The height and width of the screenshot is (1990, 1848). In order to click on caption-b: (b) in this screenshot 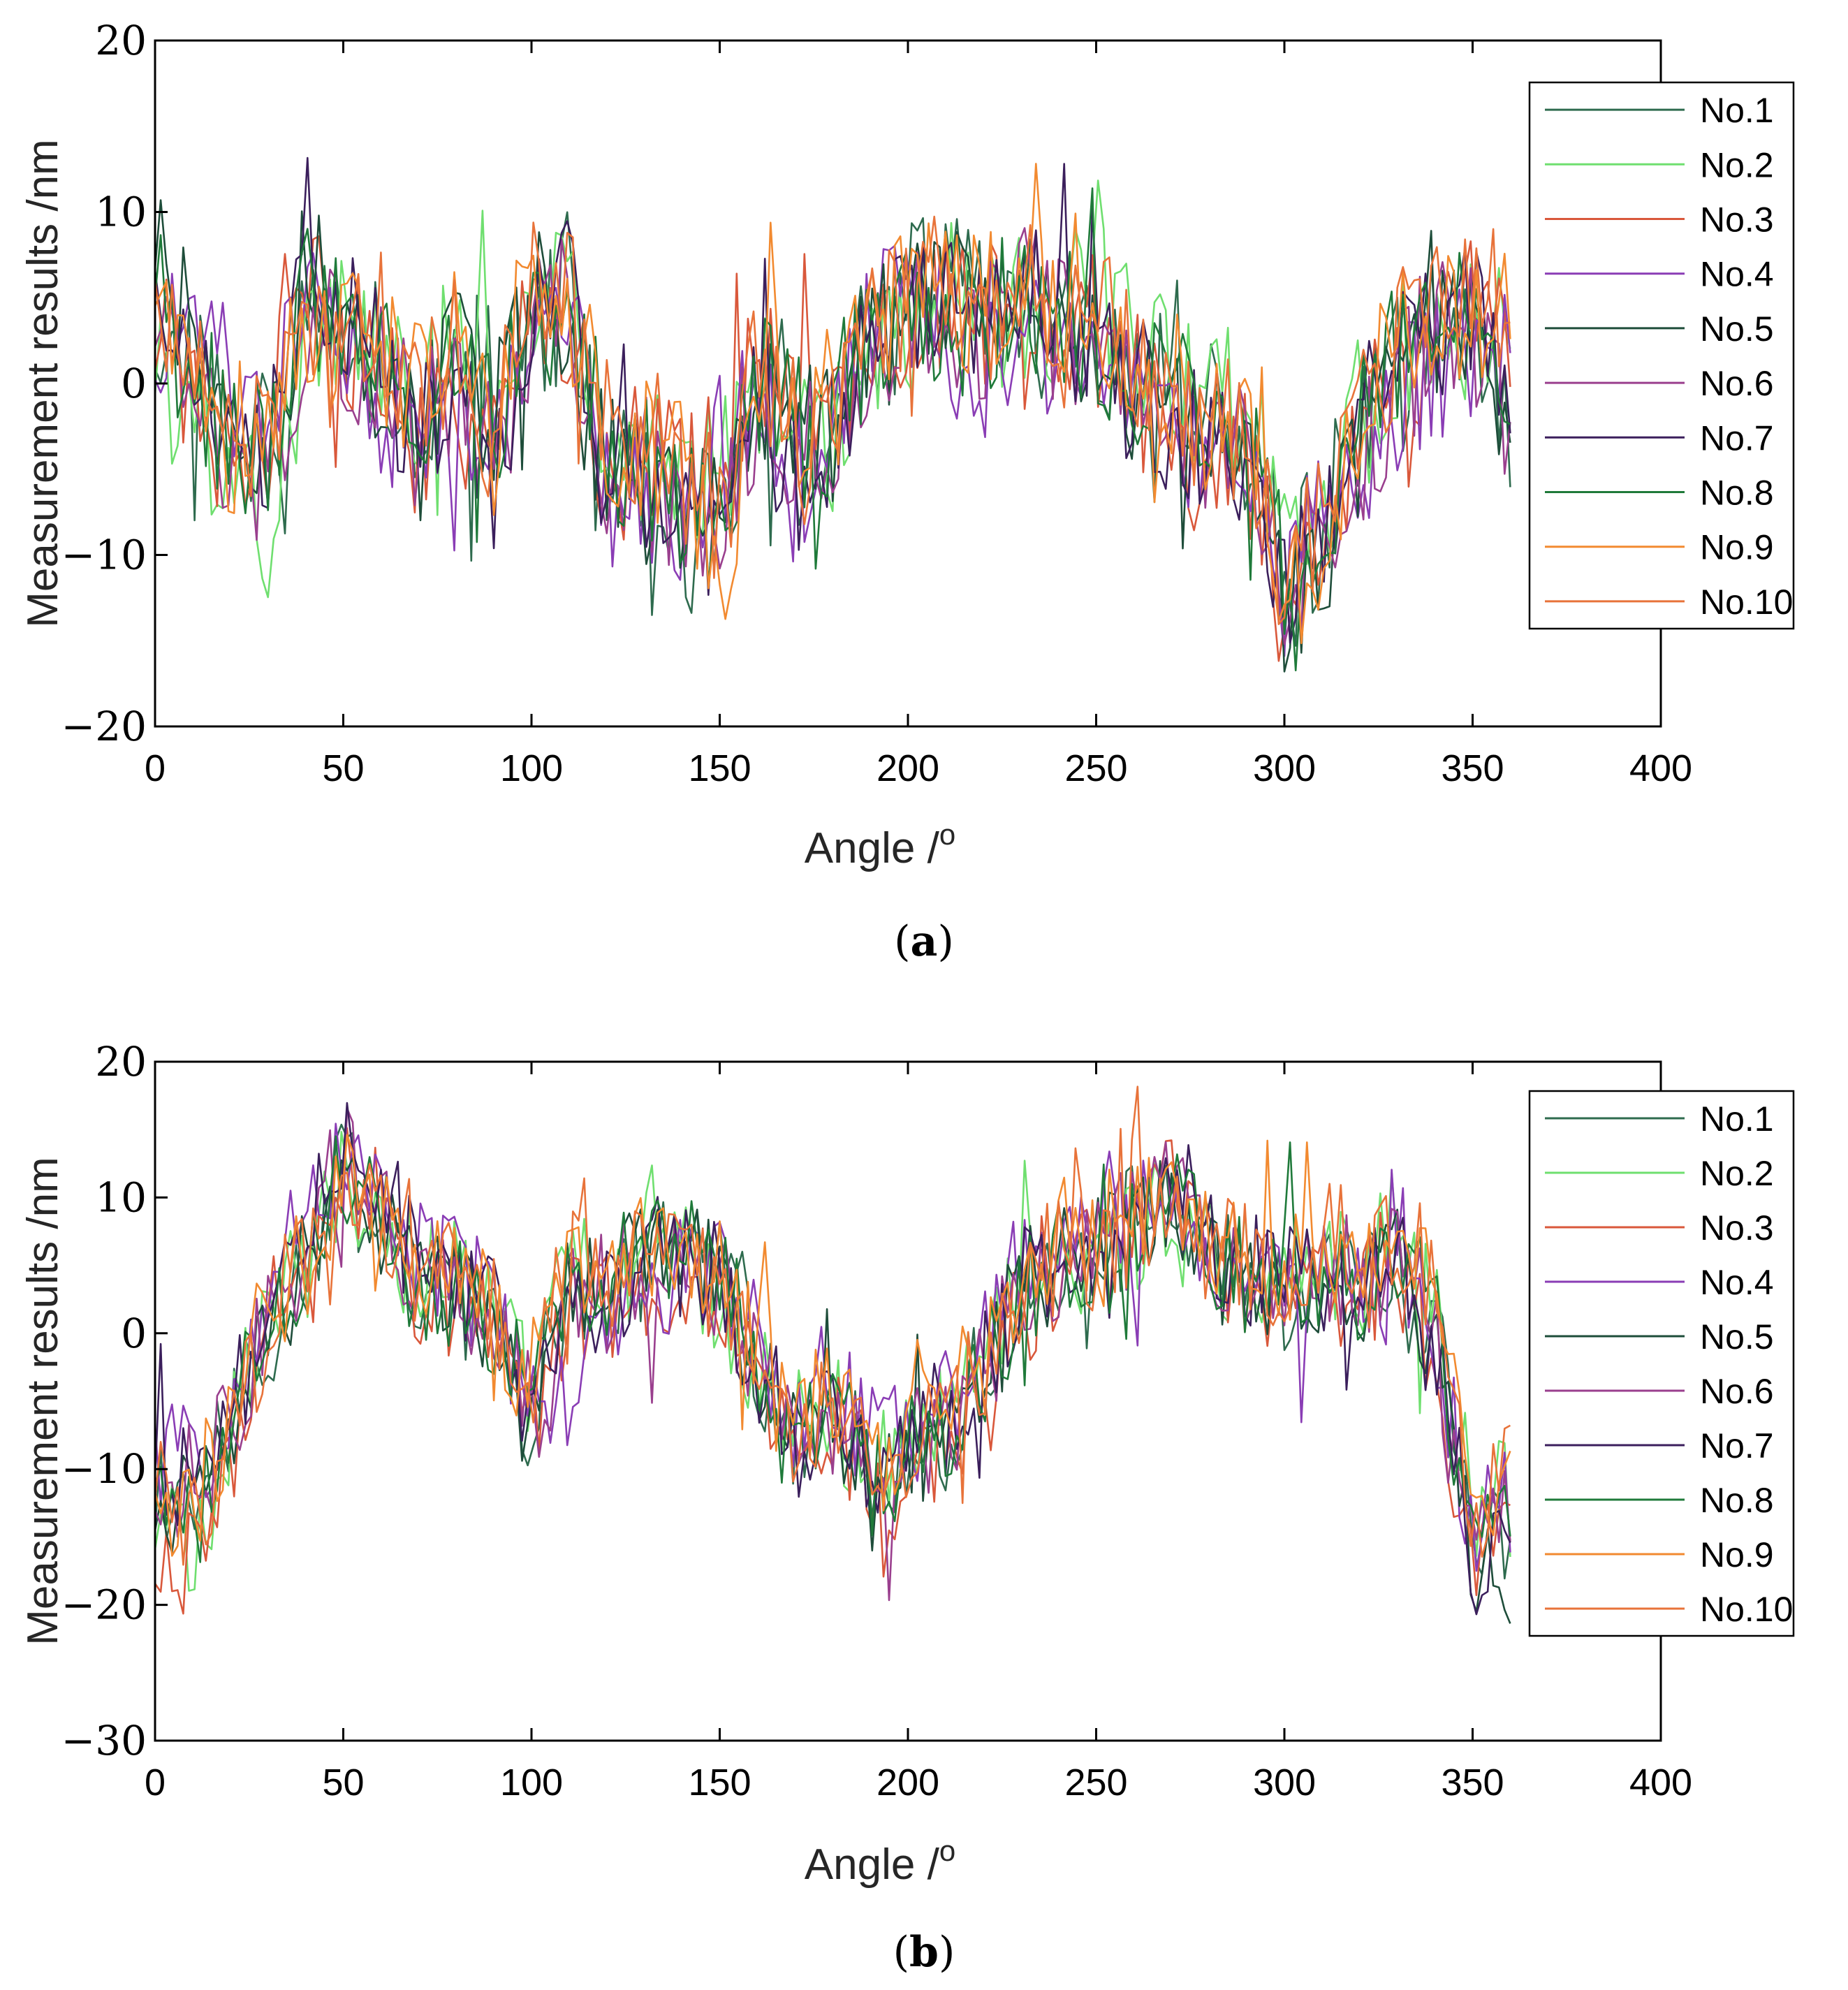, I will do `click(924, 1952)`.